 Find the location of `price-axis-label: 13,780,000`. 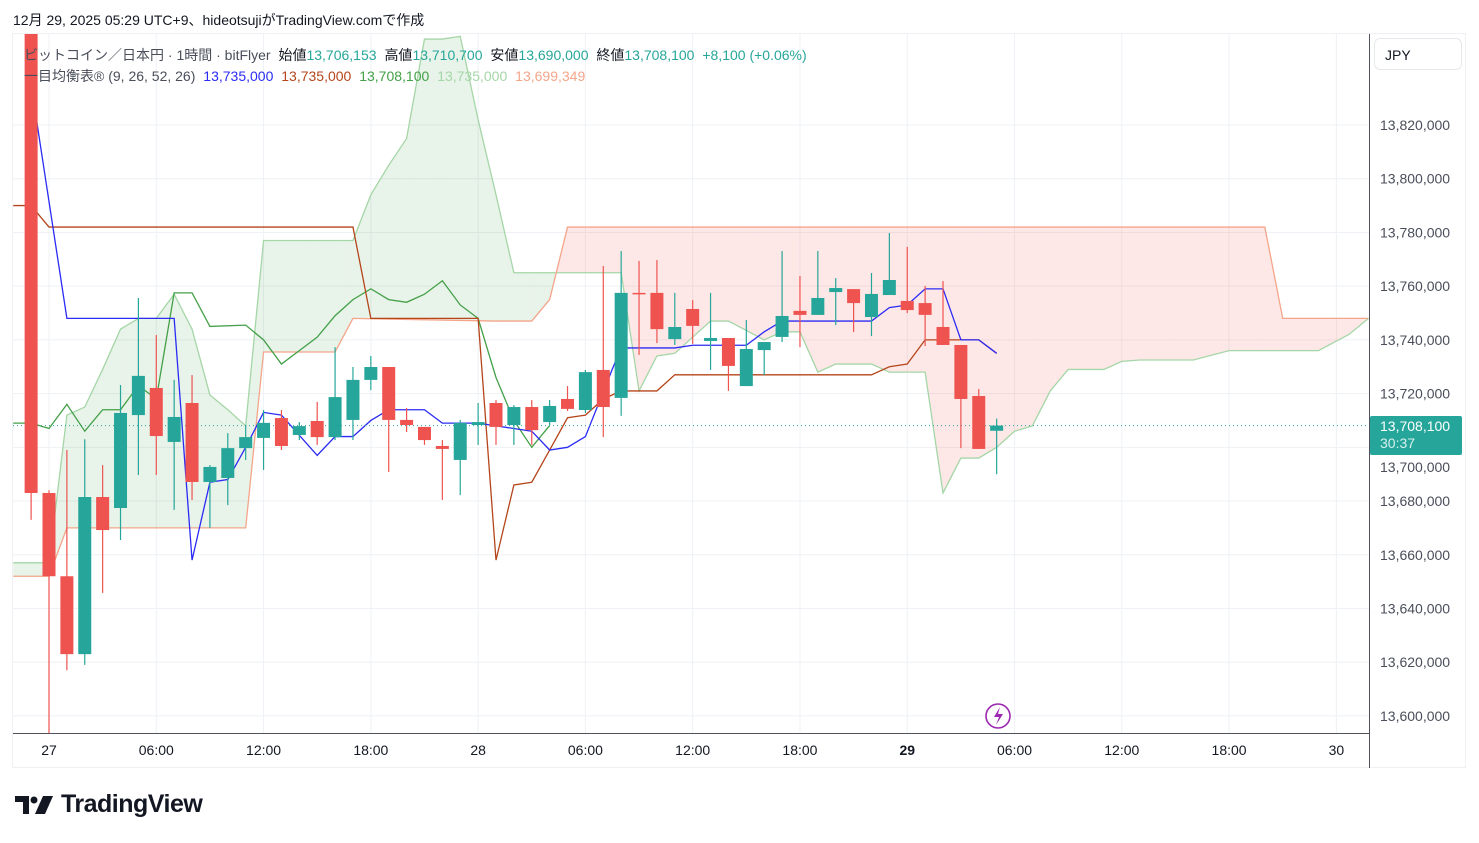

price-axis-label: 13,780,000 is located at coordinates (1415, 232).